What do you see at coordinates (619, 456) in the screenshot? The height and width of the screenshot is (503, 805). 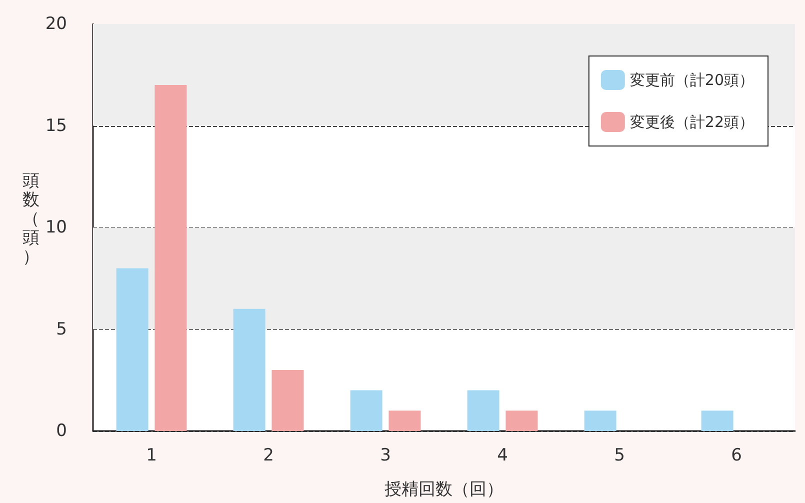 I see `x-tick-label: 5` at bounding box center [619, 456].